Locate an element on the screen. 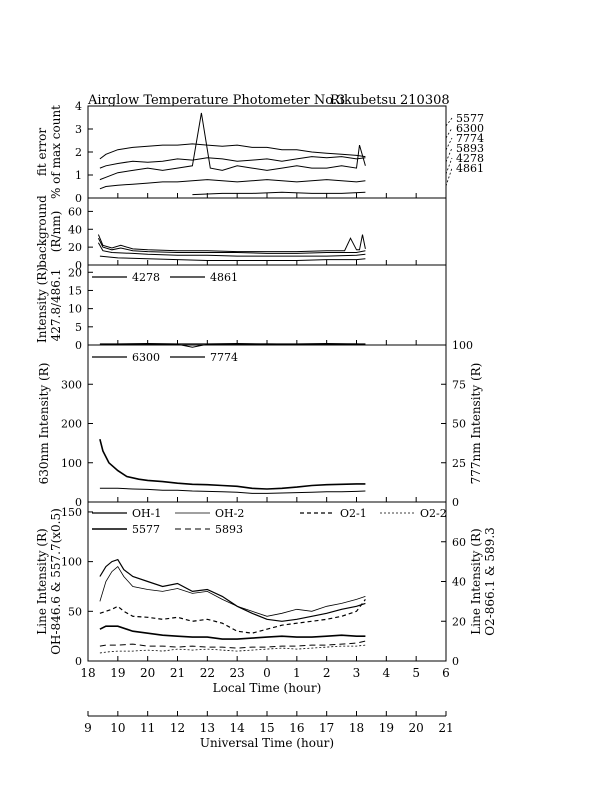 The image size is (612, 792). y-tick-label-red-intensity: 200 is located at coordinates (71, 424).